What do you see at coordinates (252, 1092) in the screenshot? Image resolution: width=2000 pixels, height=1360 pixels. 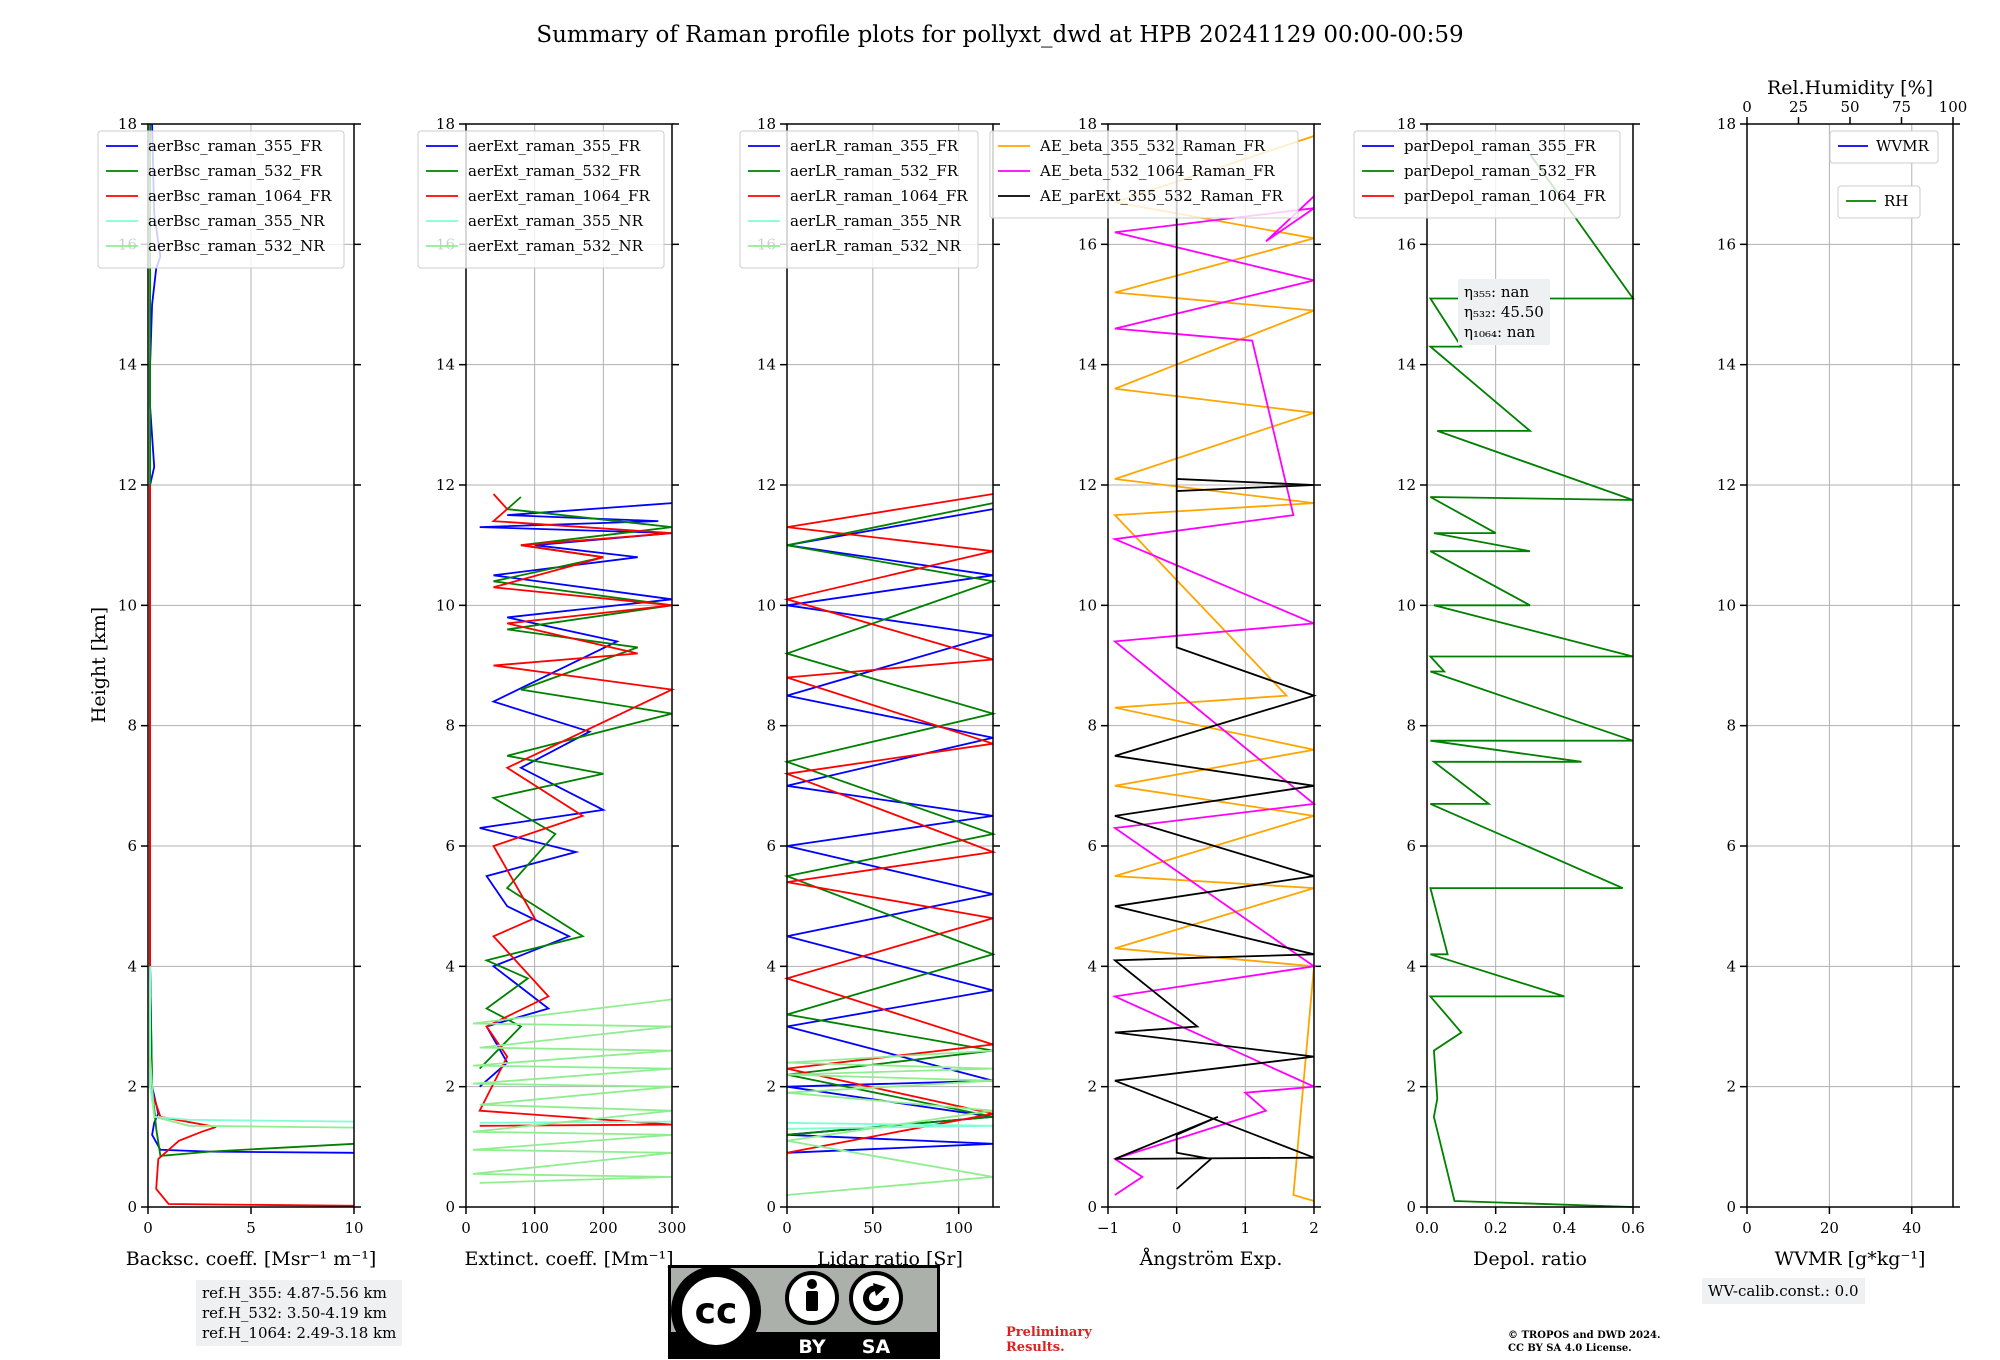 I see `series-aerBsc_raman_532_NR` at bounding box center [252, 1092].